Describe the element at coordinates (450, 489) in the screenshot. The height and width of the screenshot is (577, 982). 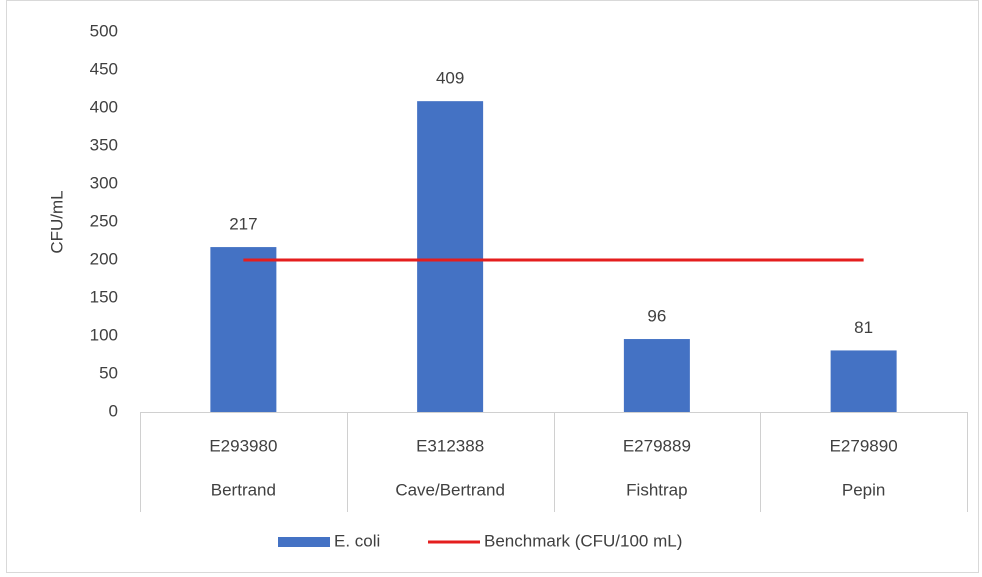
I see `x-group-label: Cave/Bertrand` at that location.